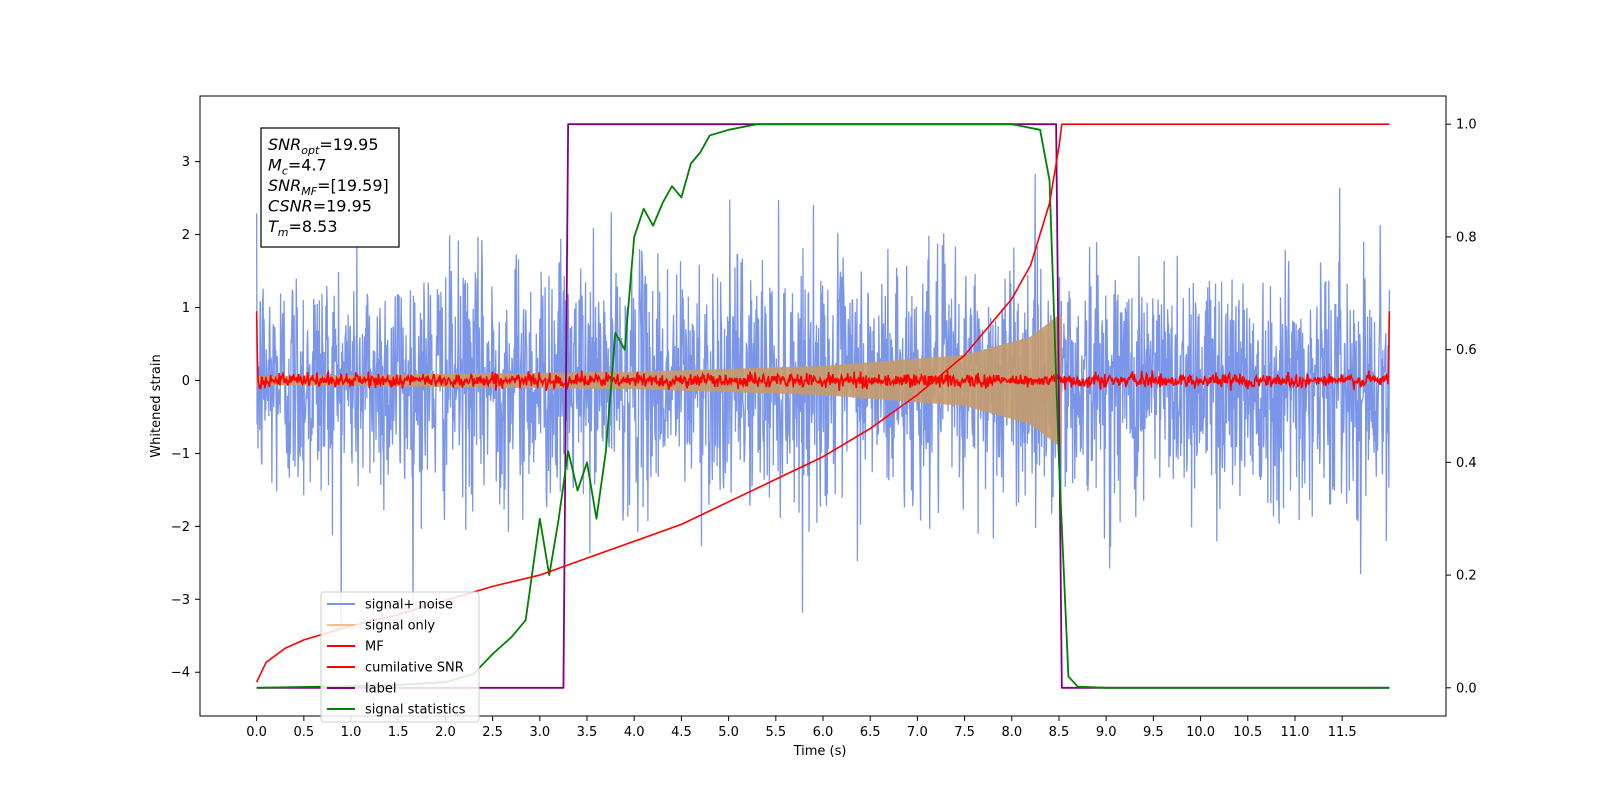 This screenshot has height=800, width=1600. Describe the element at coordinates (445, 732) in the screenshot. I see `x-tick-label: 2.0` at that location.